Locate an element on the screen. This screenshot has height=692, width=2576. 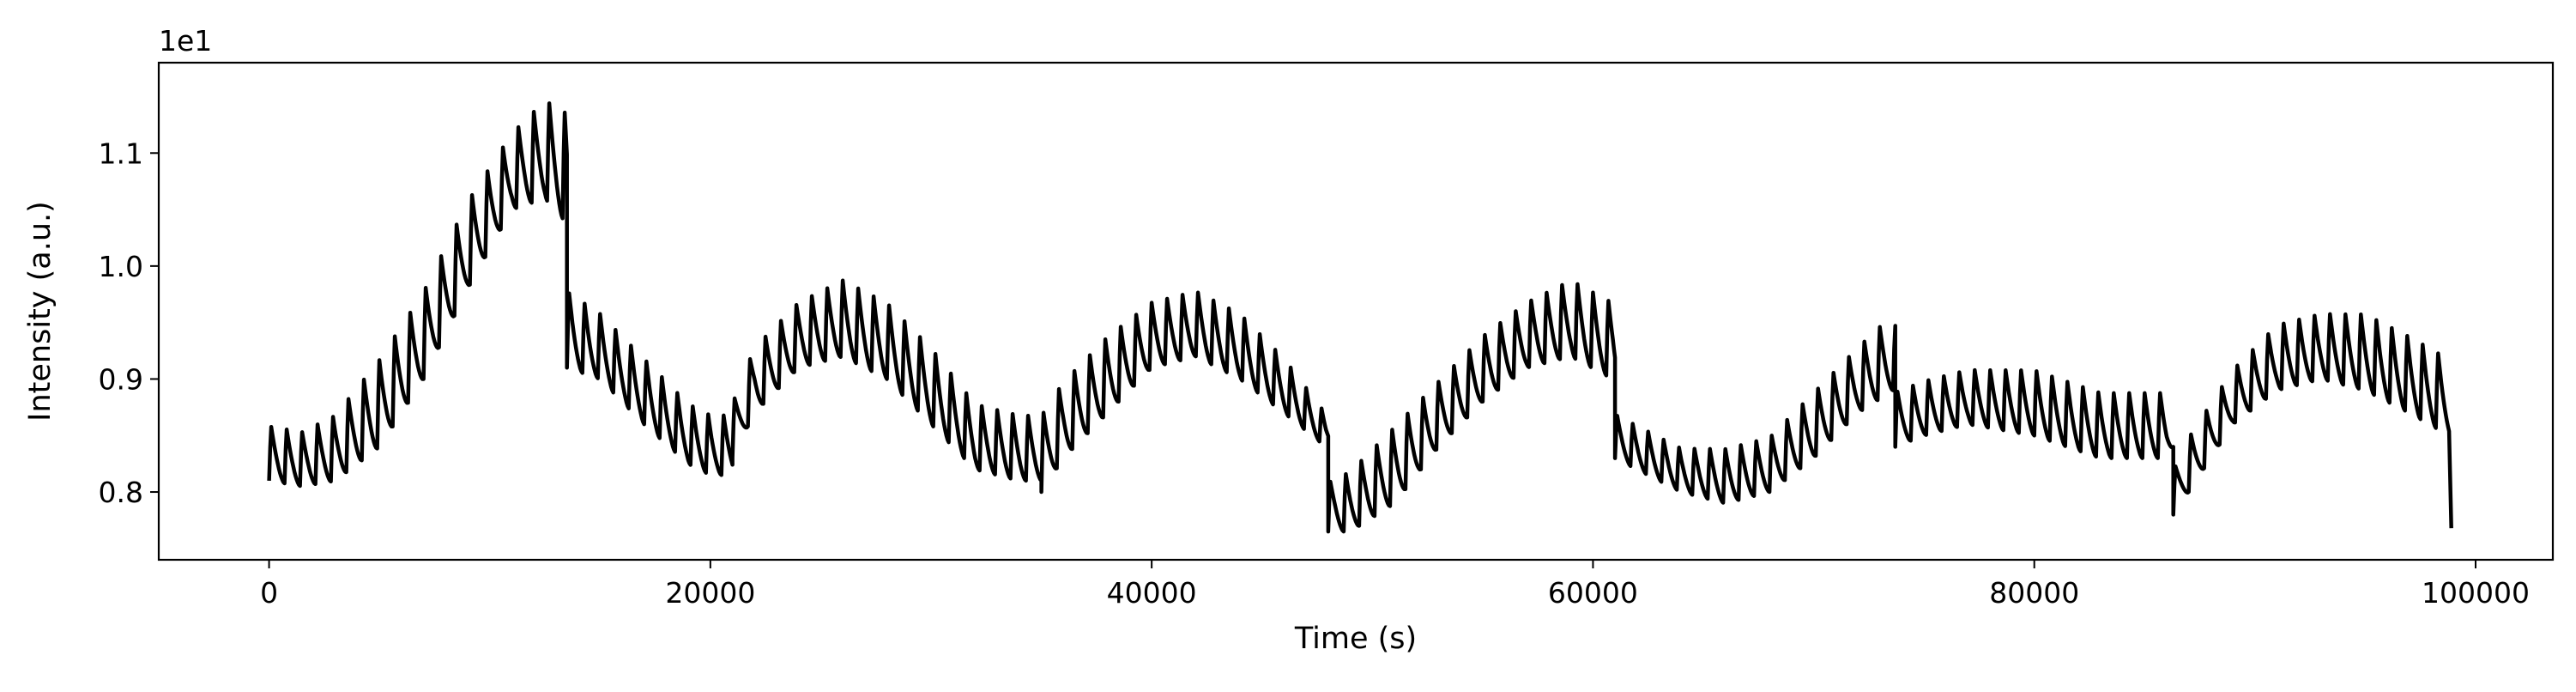
y-axis-label: Intensity (a.u.) is located at coordinates (40, 311).